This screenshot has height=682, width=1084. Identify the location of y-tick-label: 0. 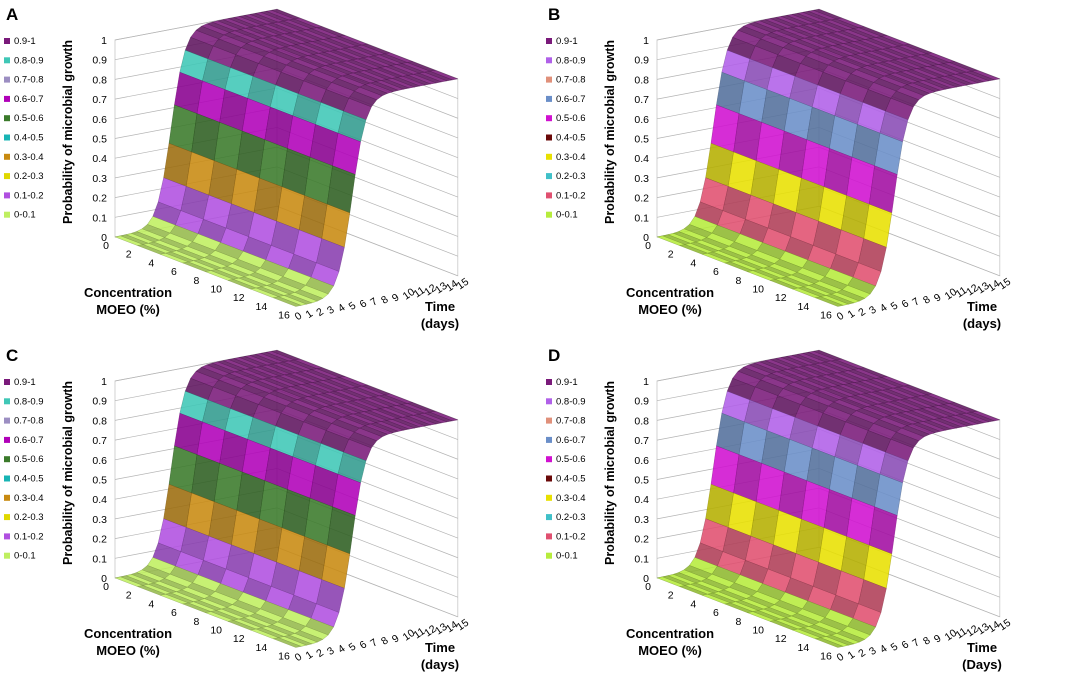
(841, 316).